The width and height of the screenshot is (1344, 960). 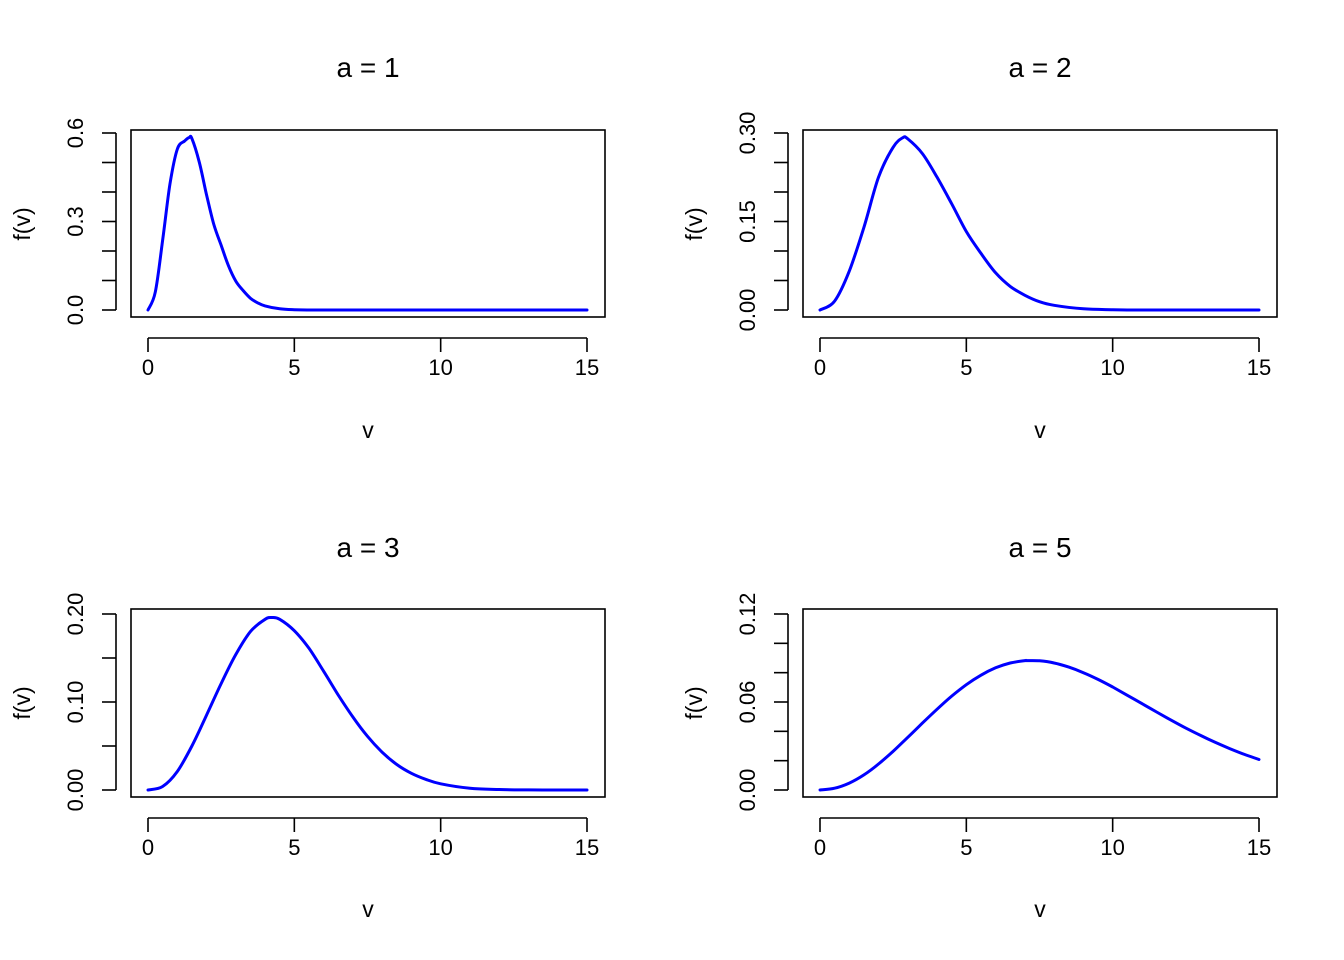 What do you see at coordinates (1039, 67) in the screenshot?
I see `panel-title: a = 2` at bounding box center [1039, 67].